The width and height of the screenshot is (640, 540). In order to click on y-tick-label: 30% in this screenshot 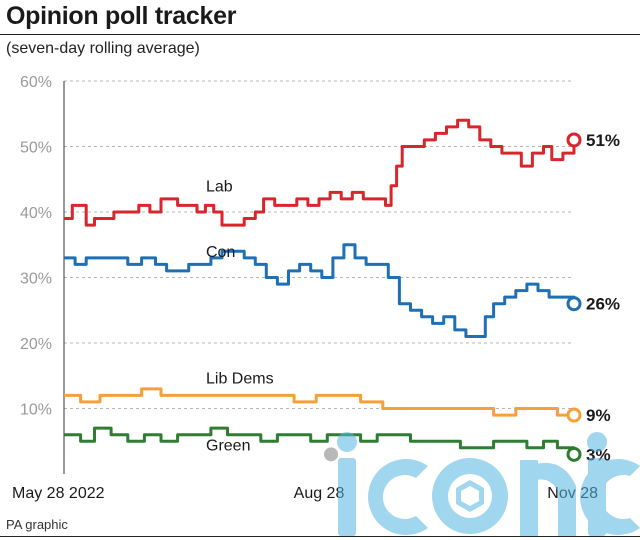, I will do `click(36, 279)`.